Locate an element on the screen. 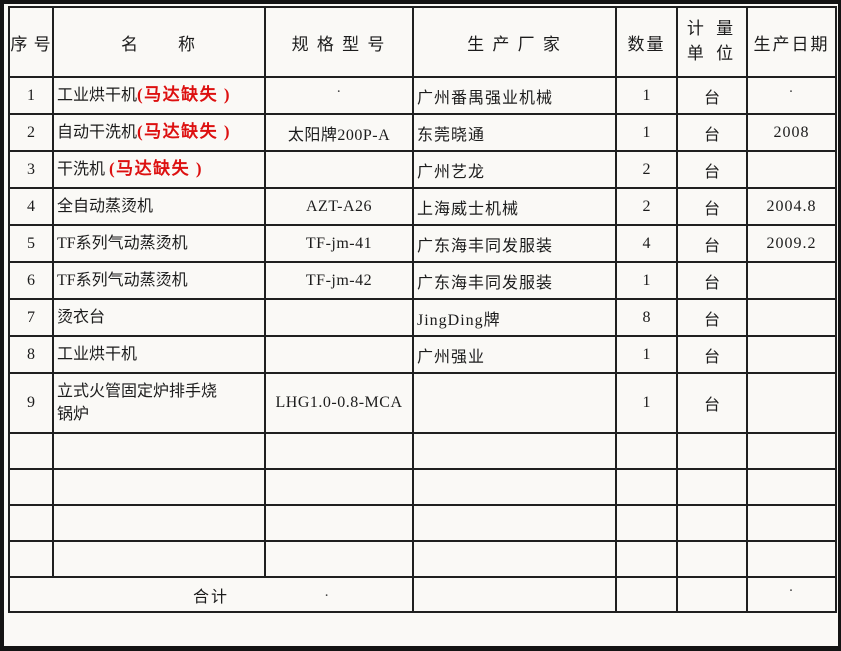  empty-row is located at coordinates (422, 451).